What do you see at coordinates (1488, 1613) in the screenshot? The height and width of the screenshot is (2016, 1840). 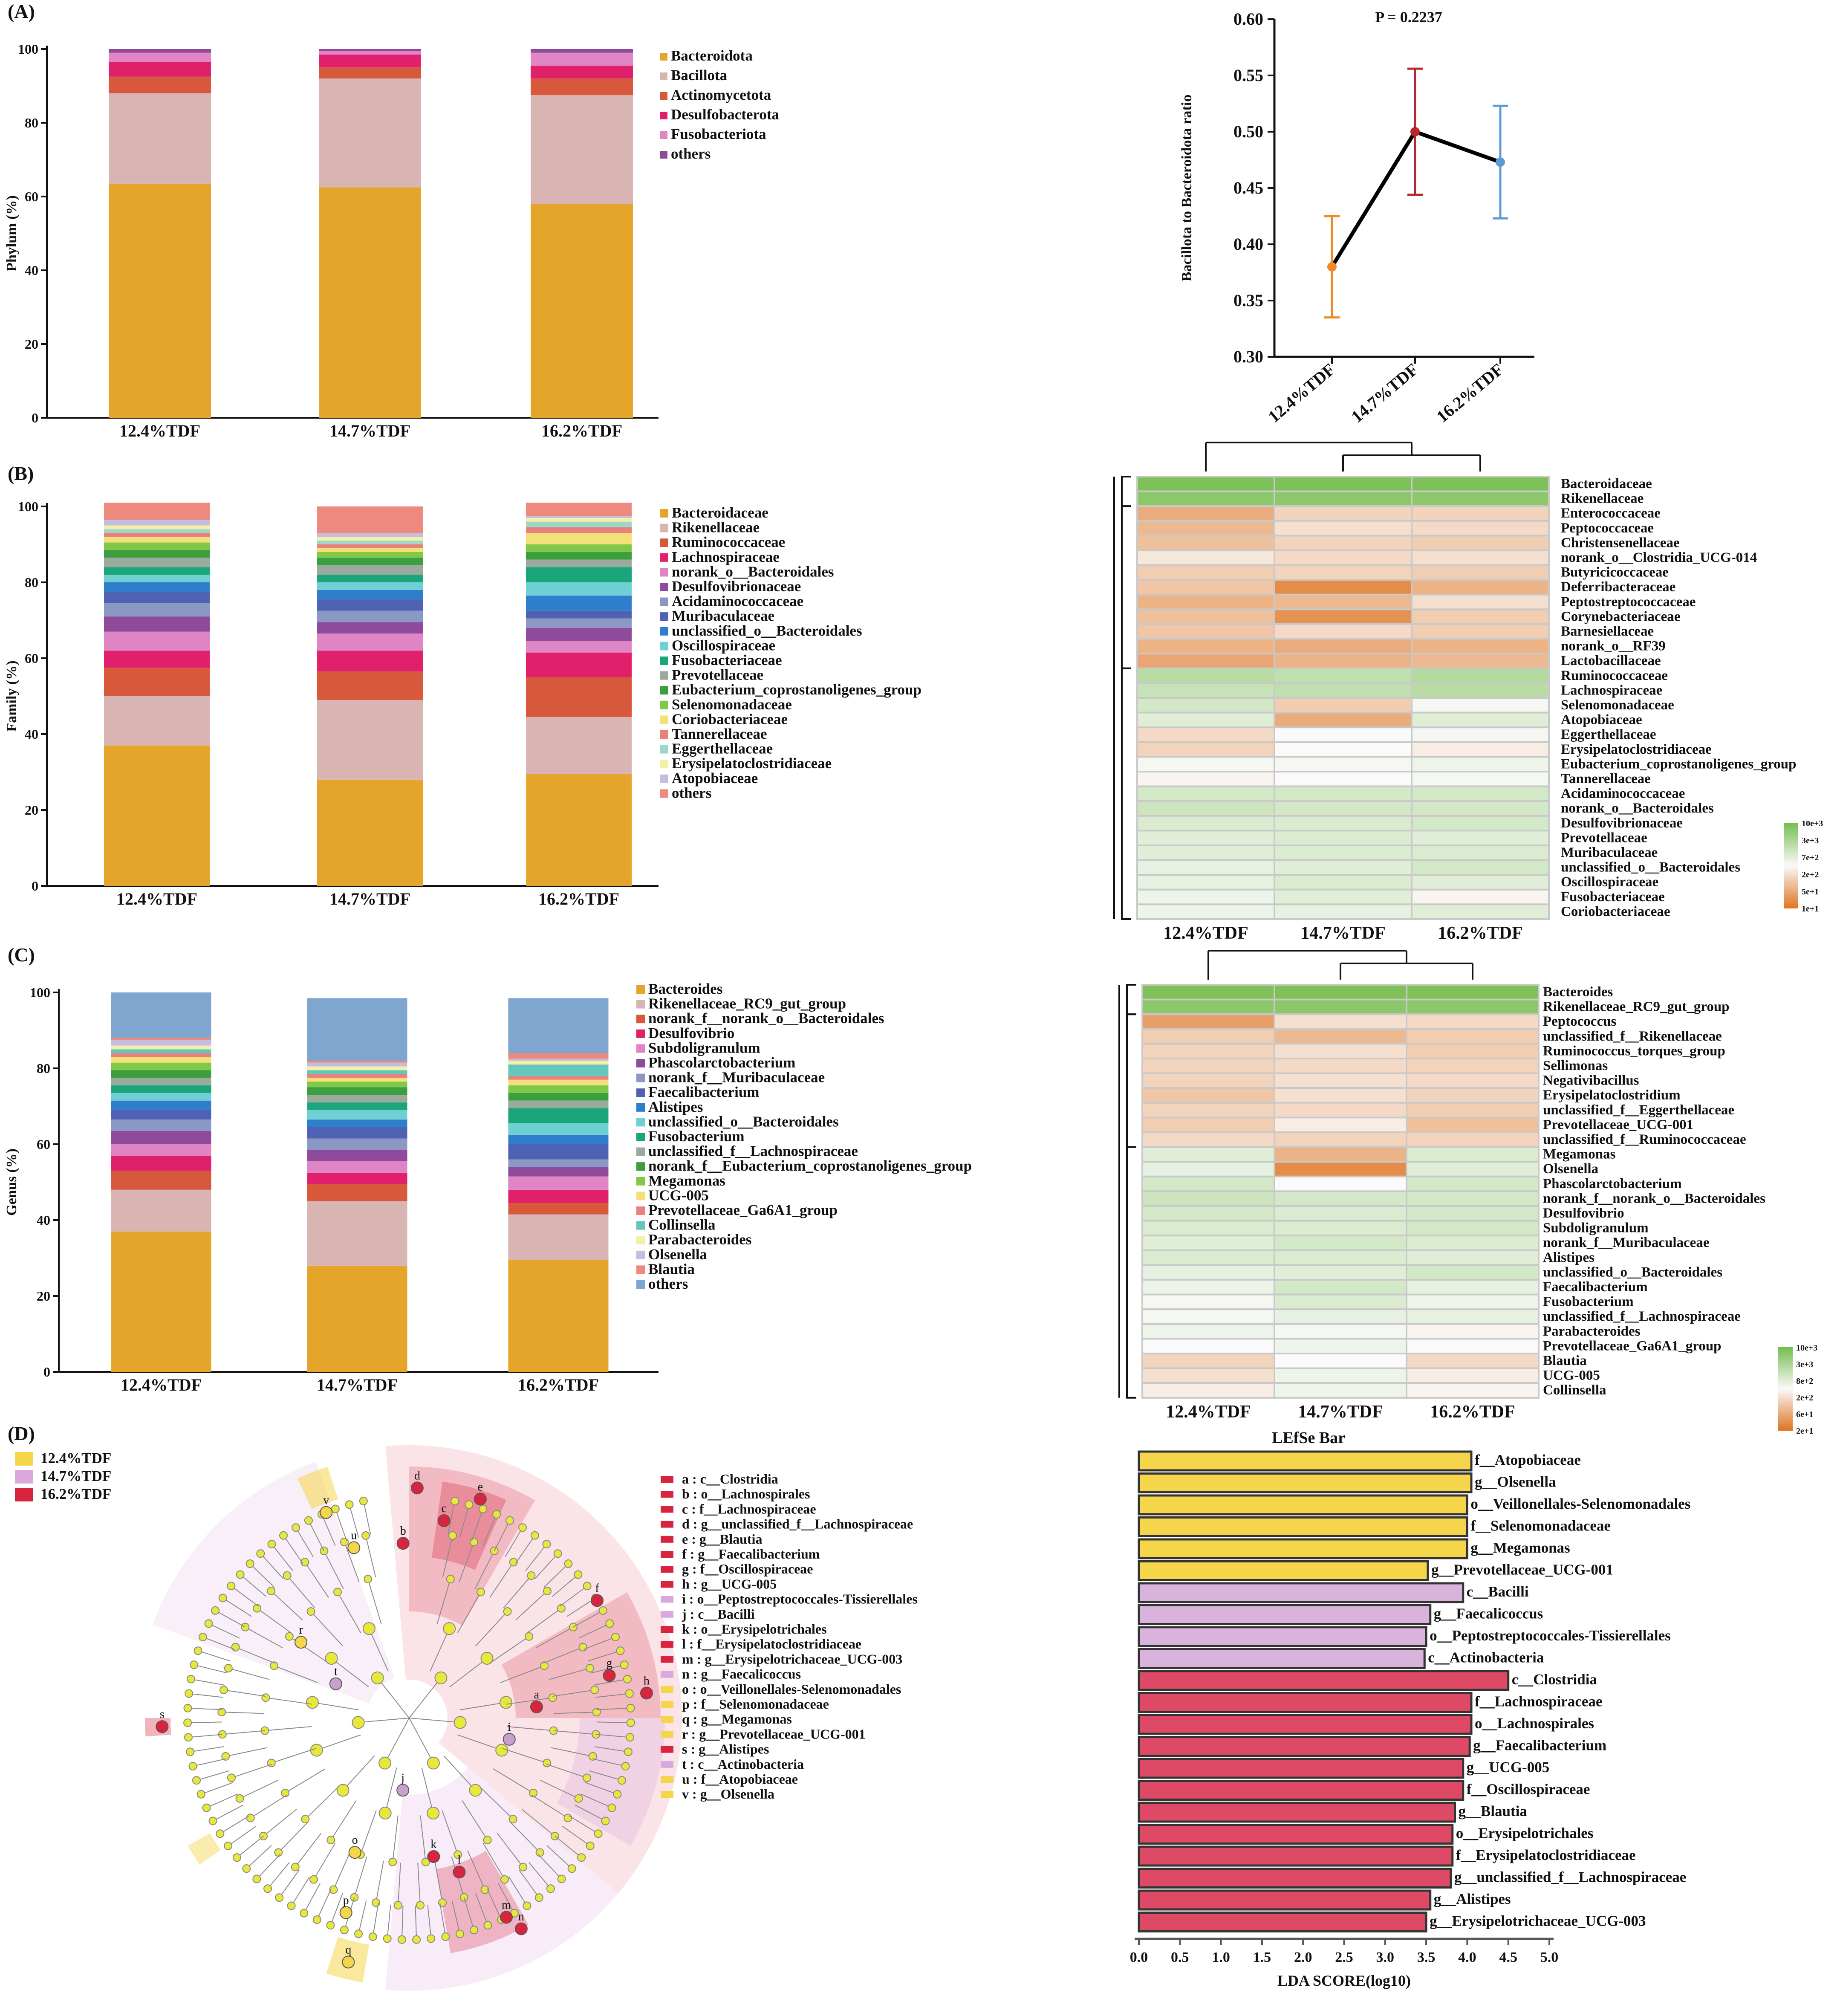 I see `lda-bar-label: g__Faecalicoccus` at bounding box center [1488, 1613].